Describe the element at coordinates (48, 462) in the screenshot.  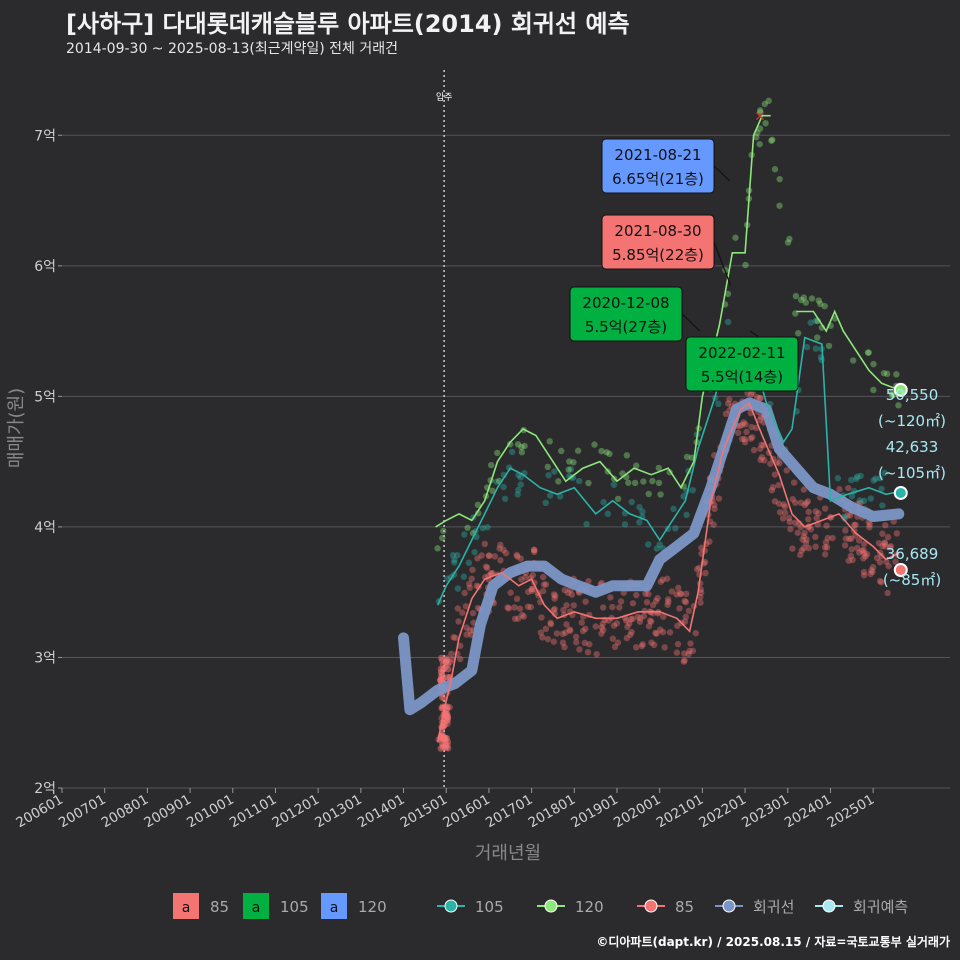
I see `y-axis: 2억 3억 4억 5억 6억 7억` at that location.